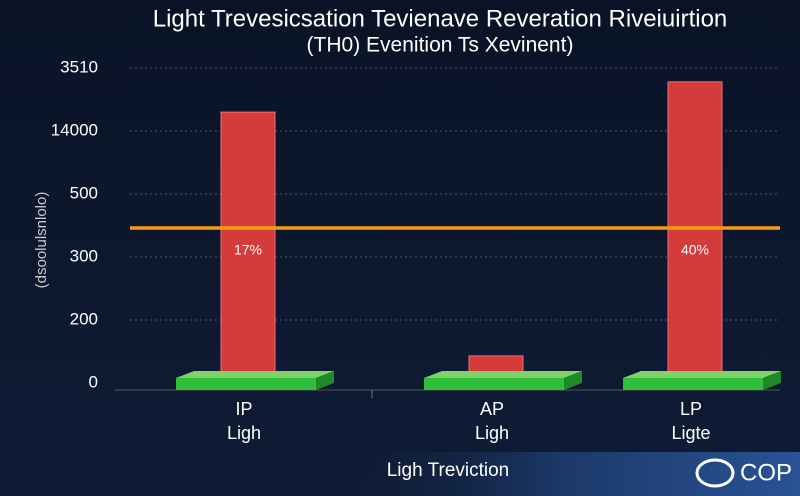 The image size is (800, 496). I want to click on footer-text: Ligh Treviction, so click(448, 470).